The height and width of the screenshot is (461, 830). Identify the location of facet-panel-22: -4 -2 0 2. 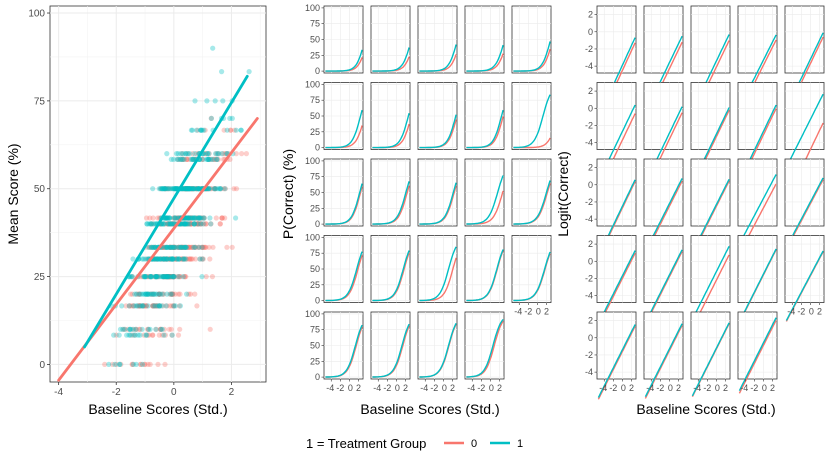
(390, 352).